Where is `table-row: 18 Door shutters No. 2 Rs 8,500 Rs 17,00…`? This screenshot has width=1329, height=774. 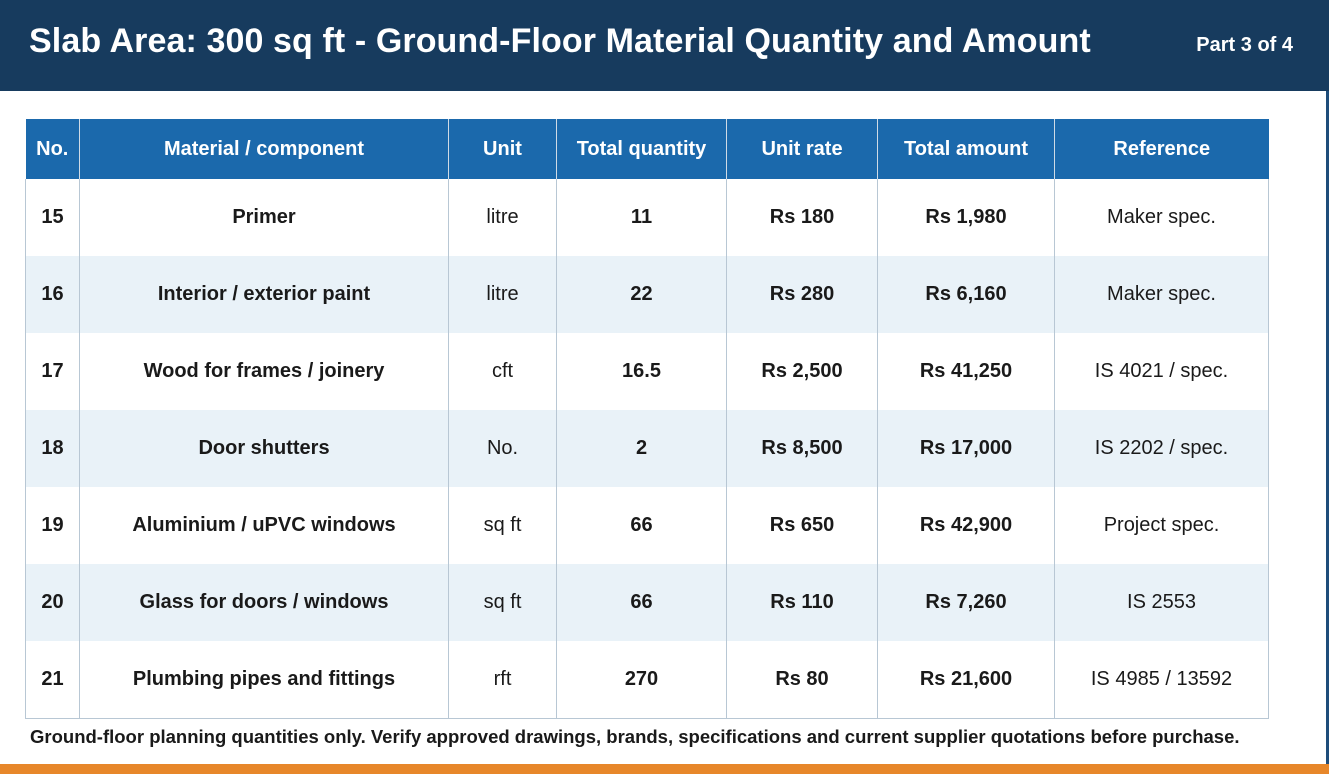
table-row: 18 Door shutters No. 2 Rs 8,500 Rs 17,00… is located at coordinates (647, 448).